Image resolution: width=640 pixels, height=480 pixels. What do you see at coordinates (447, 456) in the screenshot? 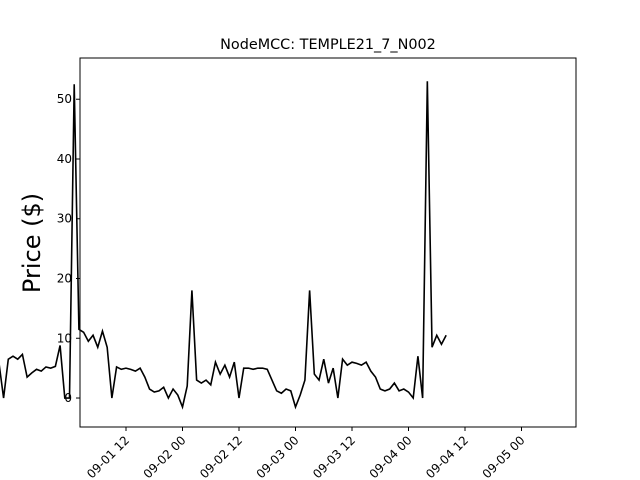
I see `x-tick-label: 09-04 12` at bounding box center [447, 456].